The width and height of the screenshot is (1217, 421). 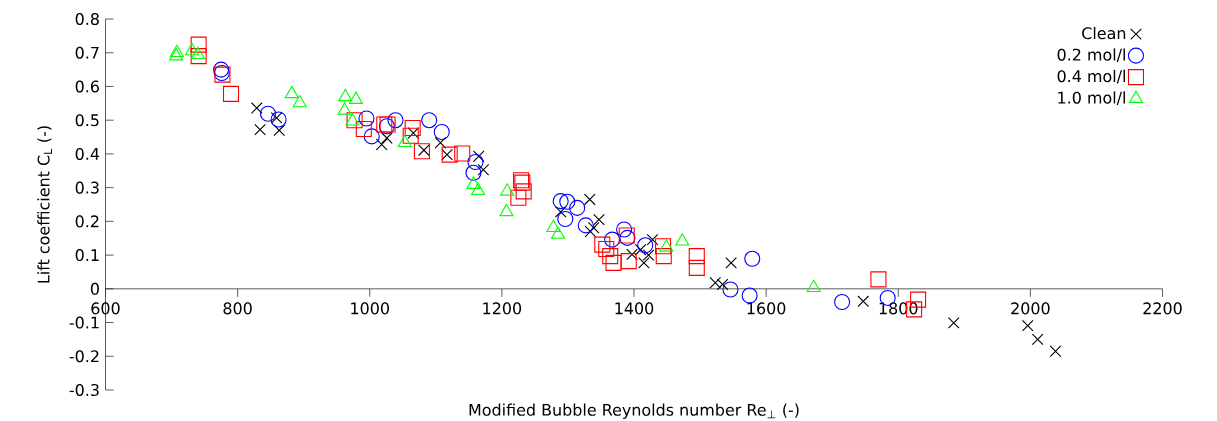 What do you see at coordinates (87, 120) in the screenshot?
I see `y-tick-label: 0.5` at bounding box center [87, 120].